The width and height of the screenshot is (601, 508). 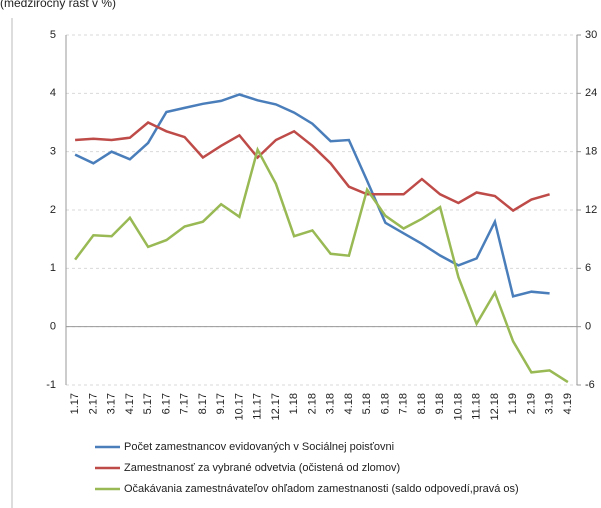 I want to click on x-tick-label: 3.19, so click(x=550, y=403).